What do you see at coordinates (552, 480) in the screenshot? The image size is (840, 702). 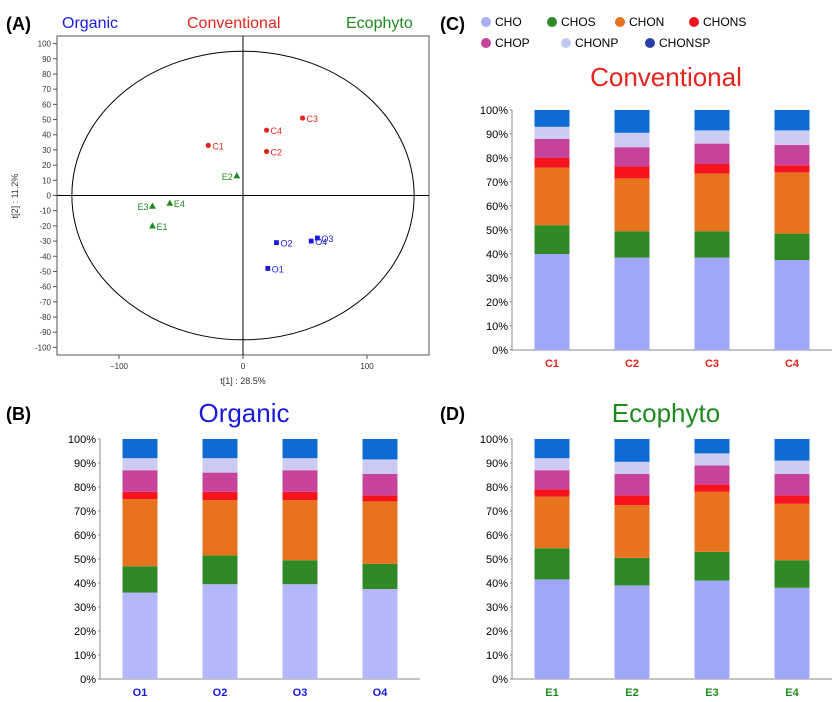 I see `bar-segment-e1-chop` at bounding box center [552, 480].